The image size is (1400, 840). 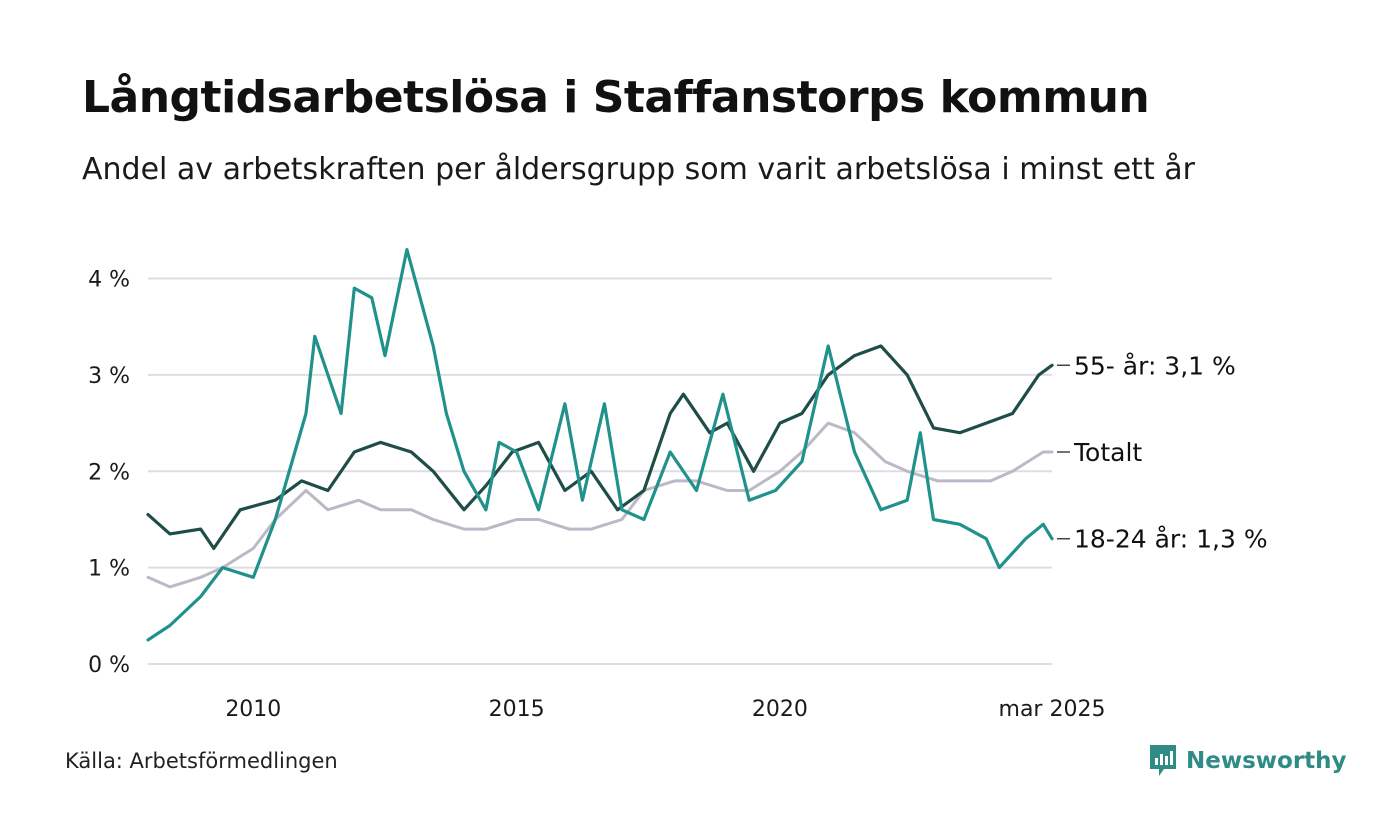 I want to click on x-tick-label: 2010, so click(x=253, y=709).